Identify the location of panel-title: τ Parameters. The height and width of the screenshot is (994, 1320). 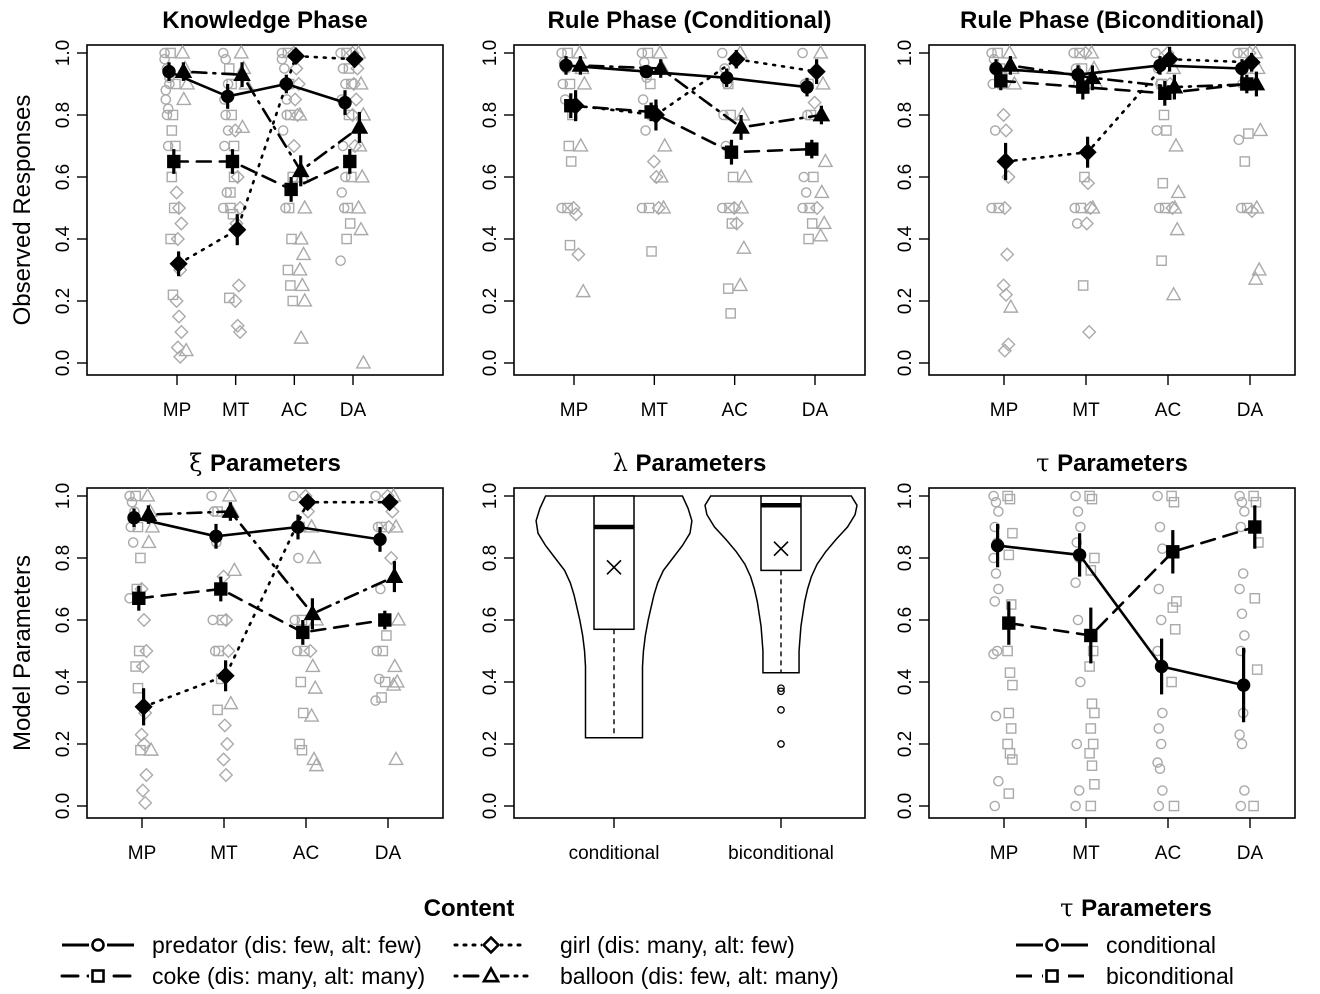
(1112, 463).